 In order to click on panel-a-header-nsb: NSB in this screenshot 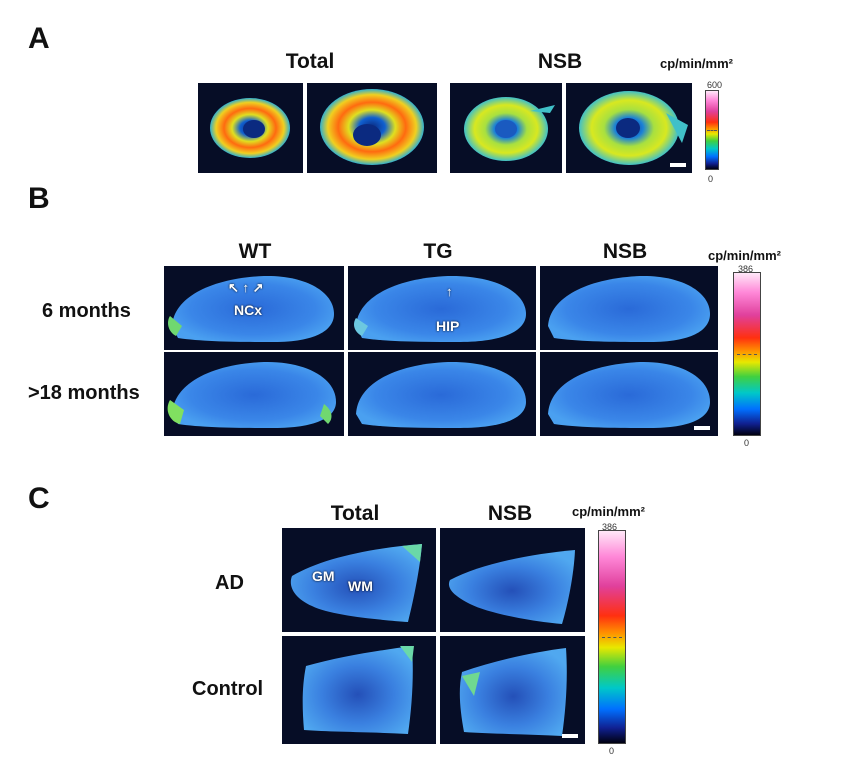, I will do `click(560, 61)`.